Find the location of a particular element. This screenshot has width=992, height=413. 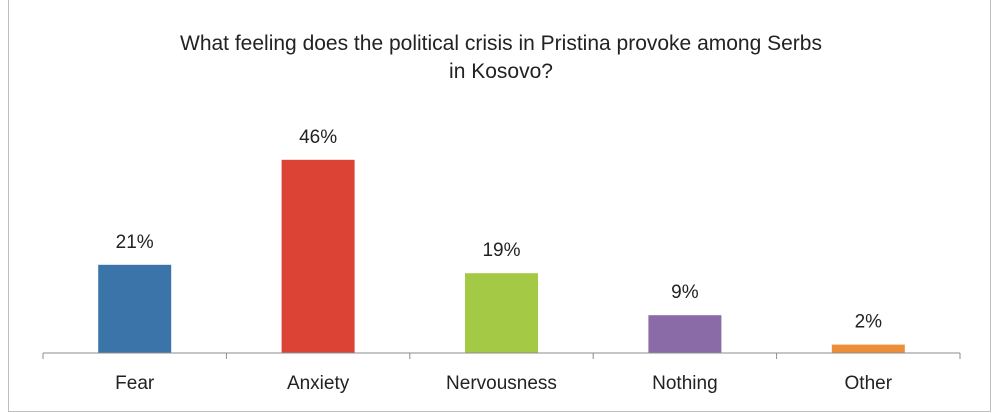

bar-nervousness is located at coordinates (501, 313).